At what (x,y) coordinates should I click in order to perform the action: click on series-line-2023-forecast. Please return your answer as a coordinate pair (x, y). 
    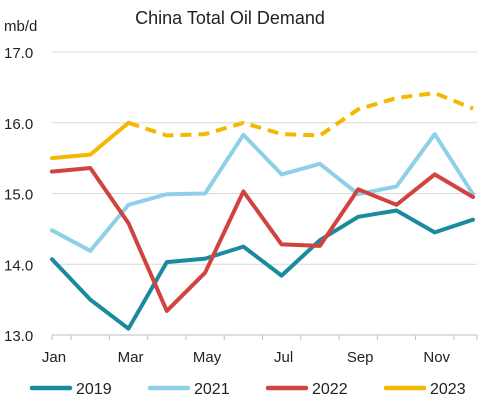
    Looking at the image, I should click on (300, 114).